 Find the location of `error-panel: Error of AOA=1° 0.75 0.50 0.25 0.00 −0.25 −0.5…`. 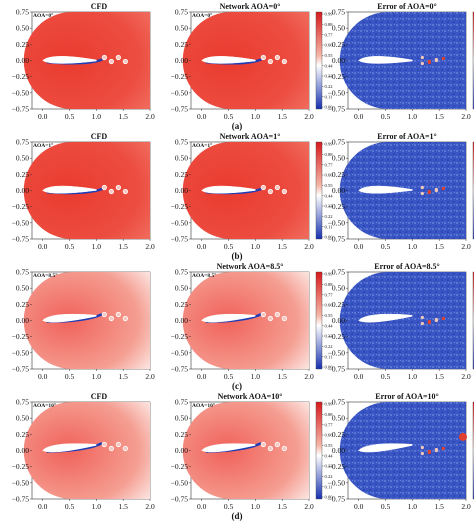

error-panel: Error of AOA=1° 0.75 0.50 0.25 0.00 −0.25 −0.5… is located at coordinates (401, 191).